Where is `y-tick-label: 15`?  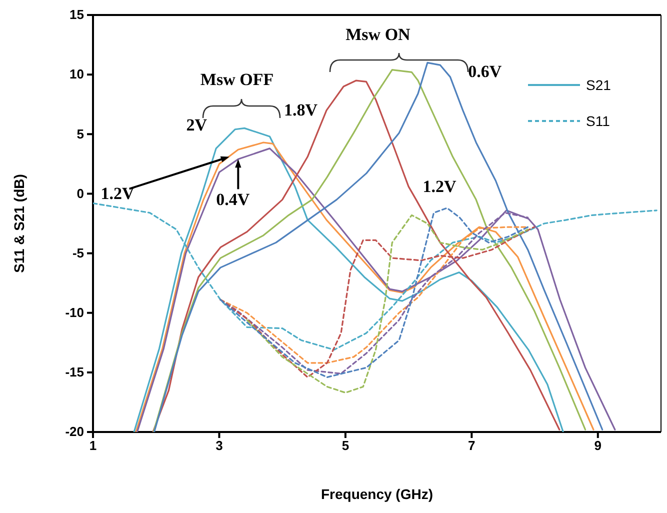
y-tick-label: 15 is located at coordinates (77, 14).